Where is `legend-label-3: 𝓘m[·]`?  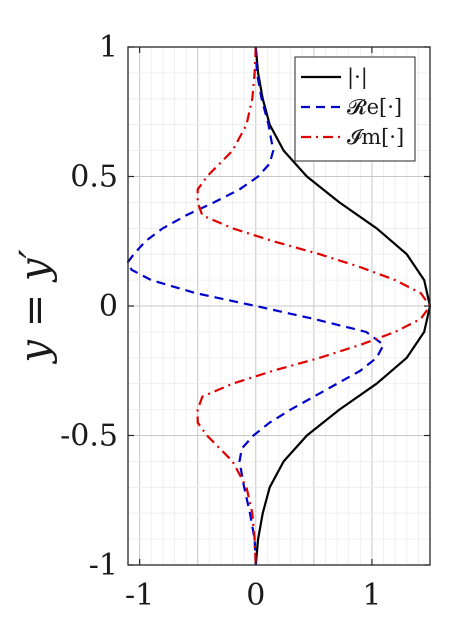
legend-label-3: 𝓘m[·] is located at coordinates (375, 137).